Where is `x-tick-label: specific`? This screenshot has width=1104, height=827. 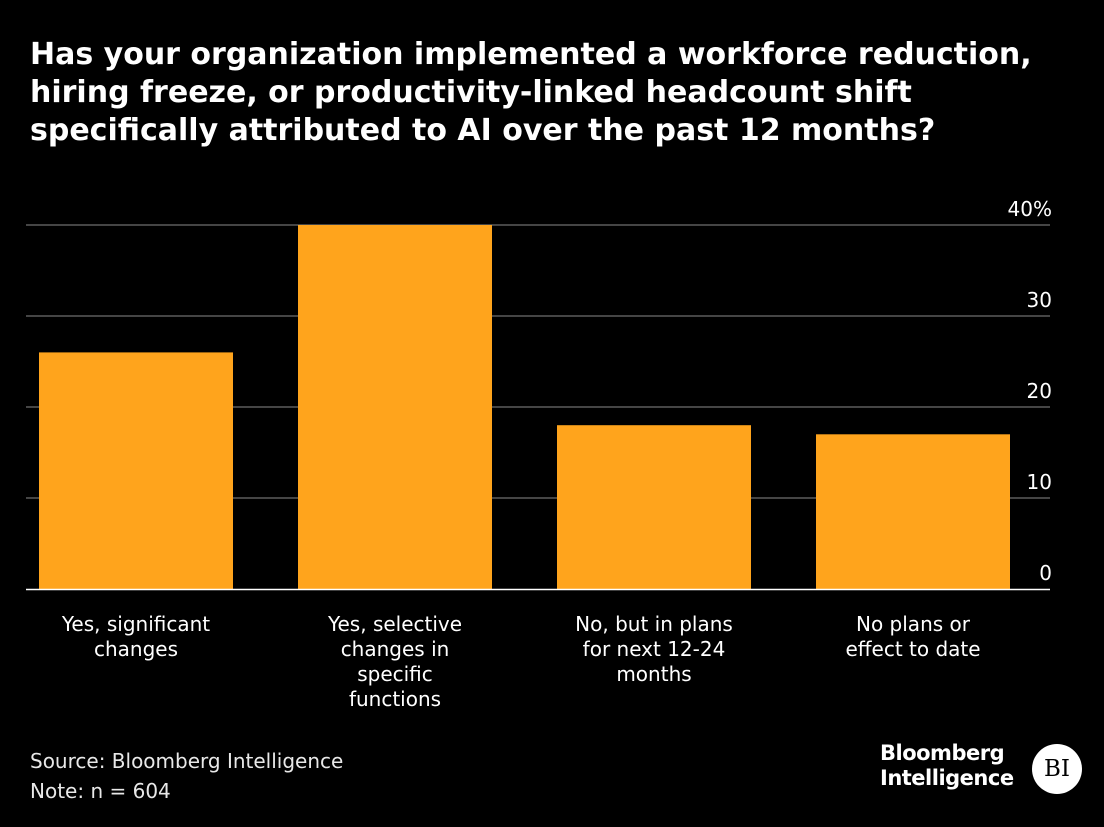 x-tick-label: specific is located at coordinates (395, 674).